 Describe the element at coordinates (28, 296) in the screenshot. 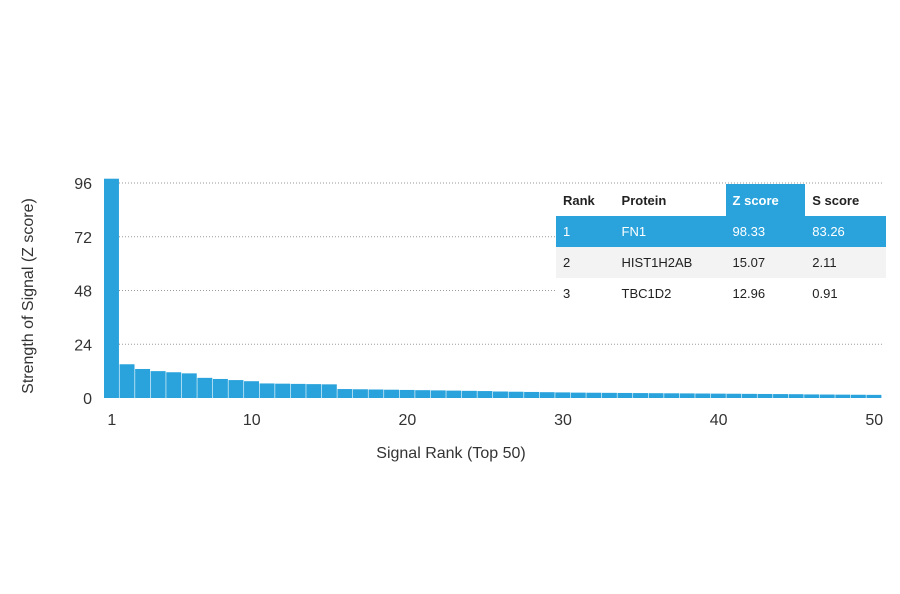

I see `y-axis-title: Strength of Signal (Z score)` at that location.